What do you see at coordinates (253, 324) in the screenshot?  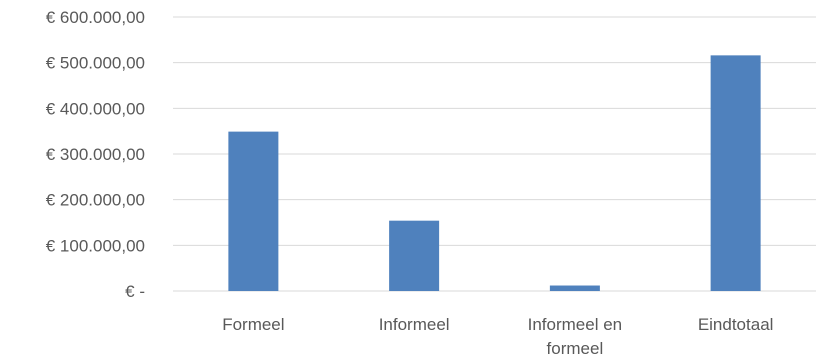 I see `x-category-label: Formeel` at bounding box center [253, 324].